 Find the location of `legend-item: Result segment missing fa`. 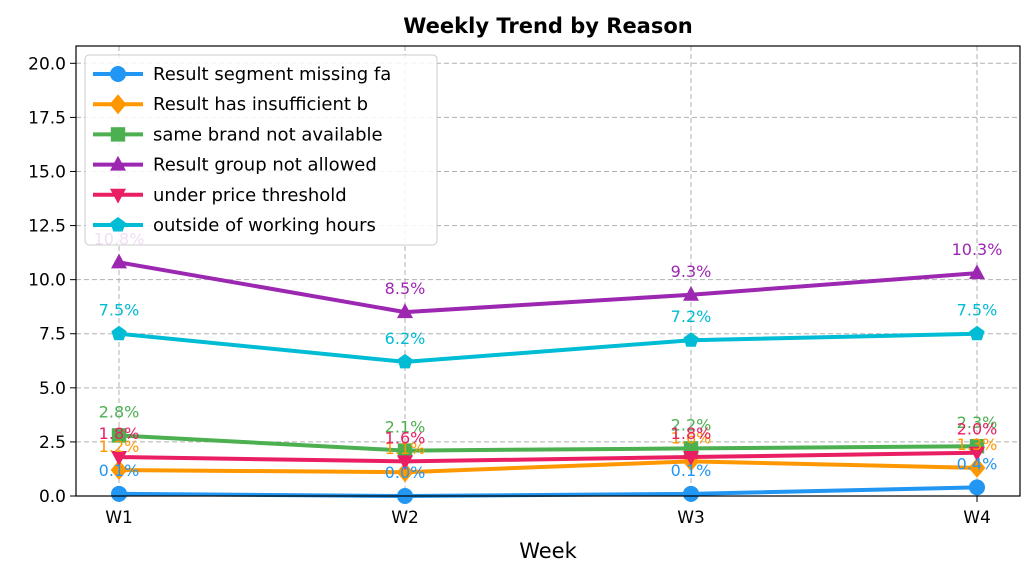

legend-item: Result segment missing fa is located at coordinates (242, 74).